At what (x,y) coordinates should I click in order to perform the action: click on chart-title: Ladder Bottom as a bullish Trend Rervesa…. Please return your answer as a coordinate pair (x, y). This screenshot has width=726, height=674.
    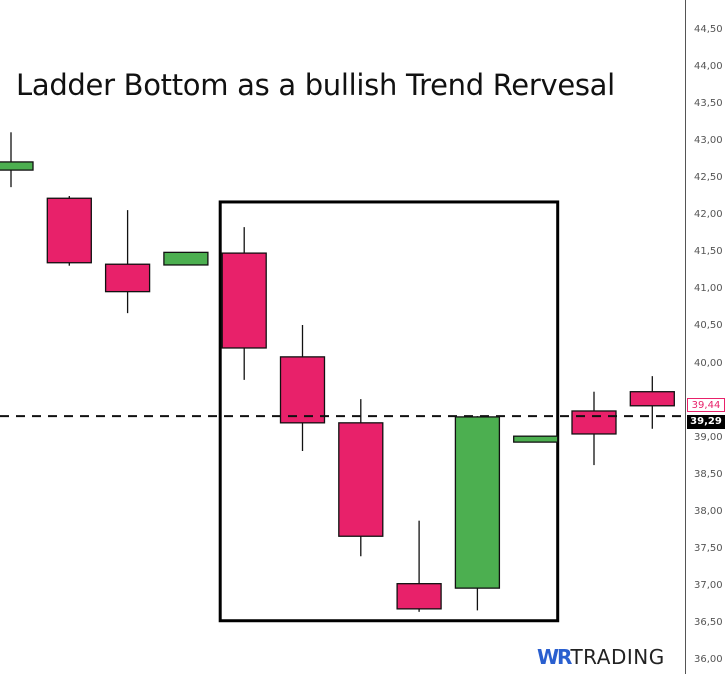
    Looking at the image, I should click on (315, 85).